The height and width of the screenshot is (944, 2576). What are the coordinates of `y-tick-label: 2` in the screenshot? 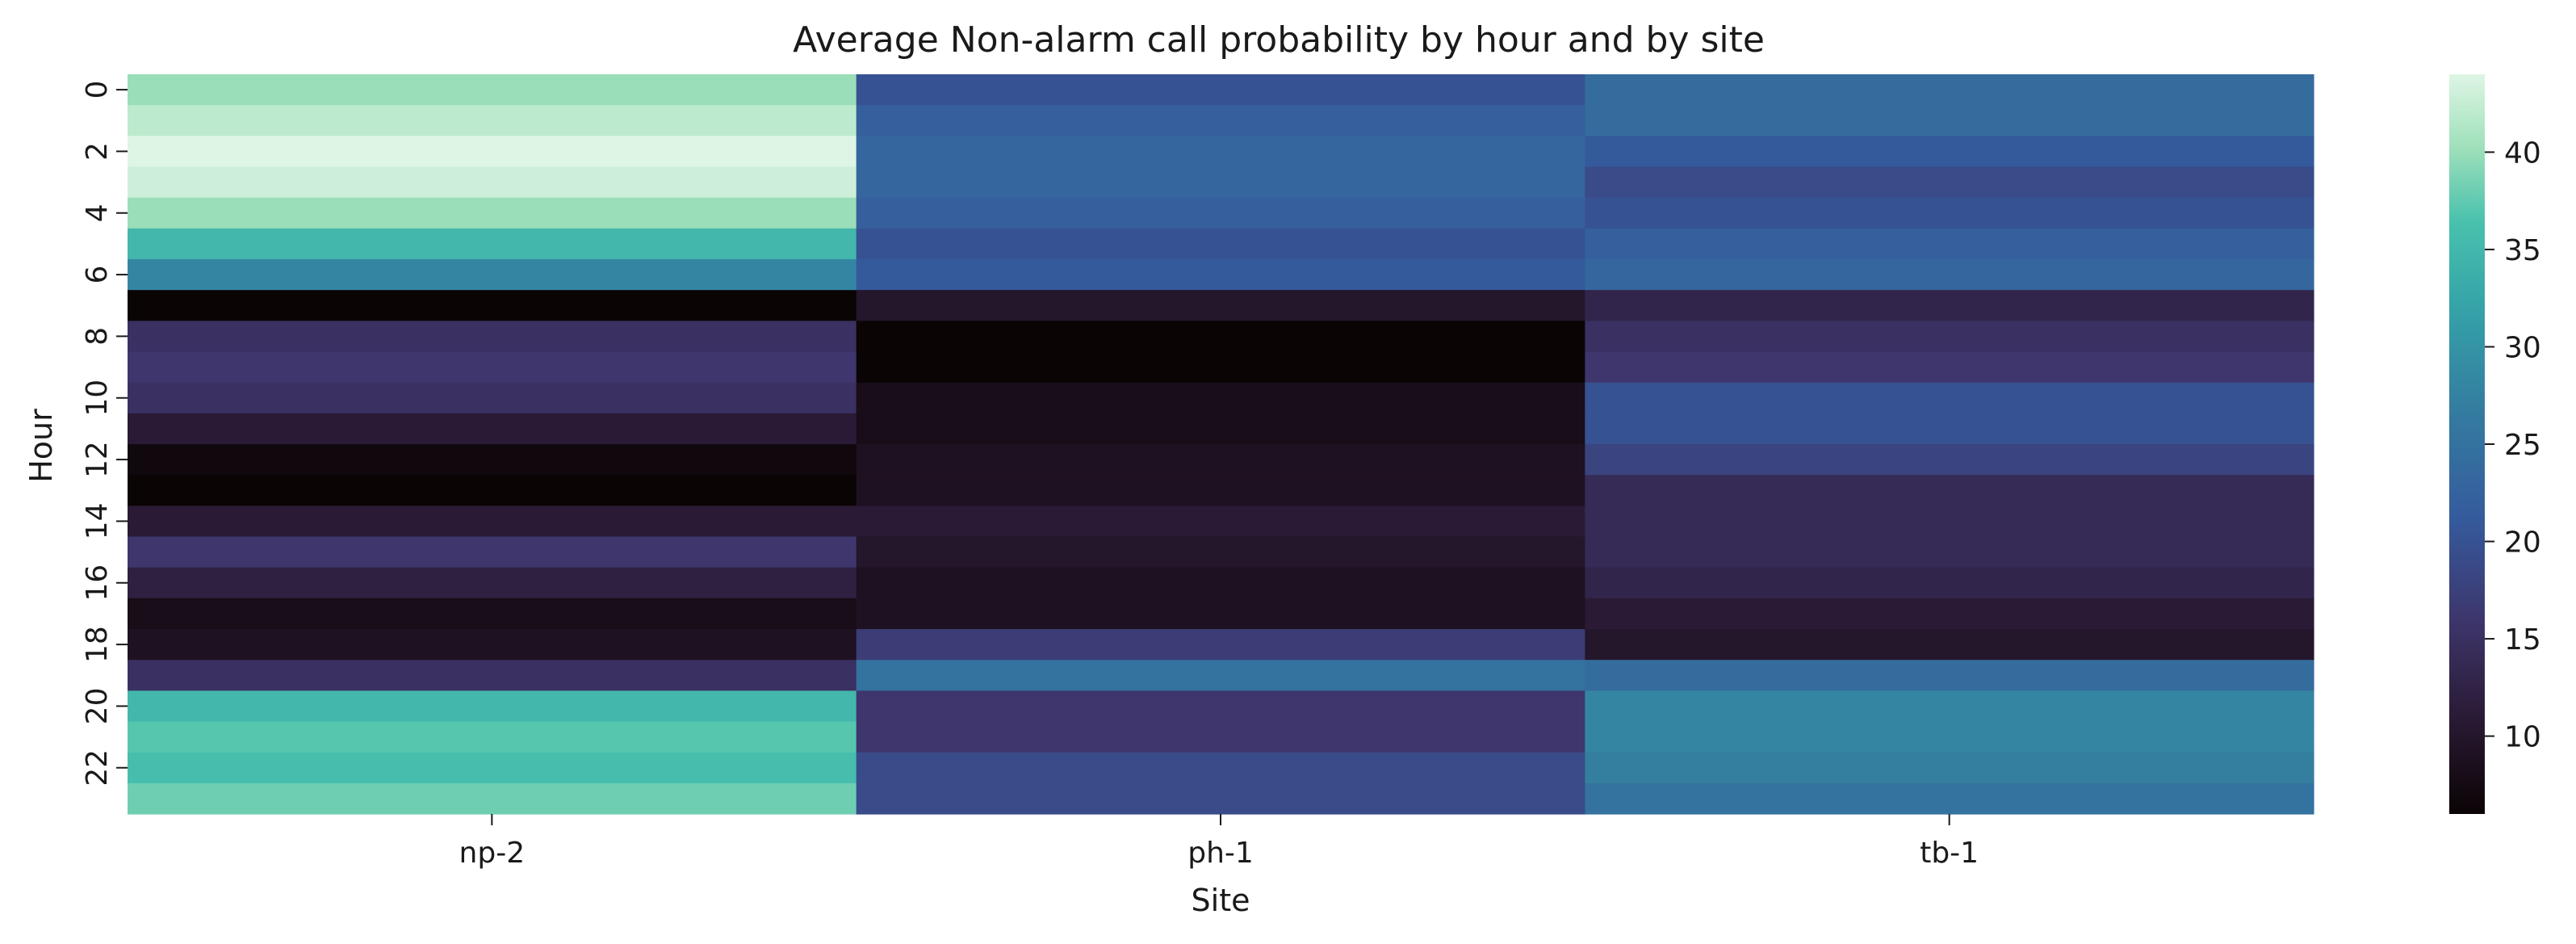 It's located at (97, 151).